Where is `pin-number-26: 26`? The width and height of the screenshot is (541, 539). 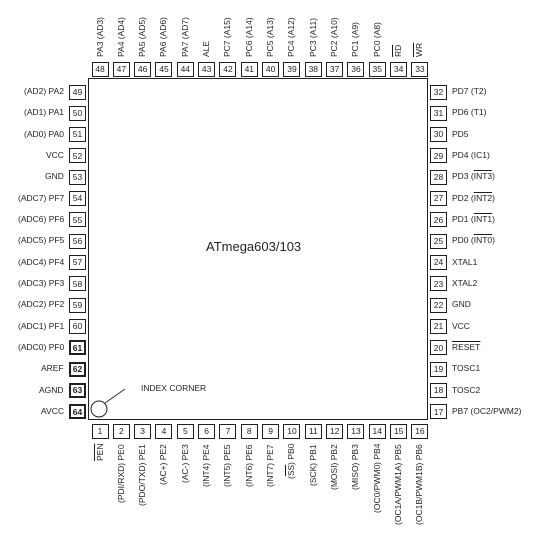
pin-number-26: 26 is located at coordinates (438, 220).